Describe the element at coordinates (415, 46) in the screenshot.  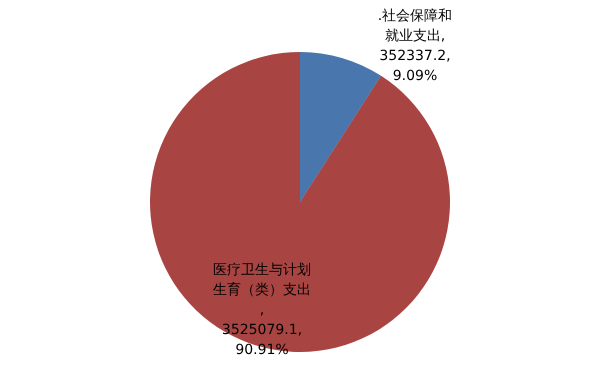
I see `slice-label: .社会保障和就业支出, 352337.2, 9.09%` at that location.